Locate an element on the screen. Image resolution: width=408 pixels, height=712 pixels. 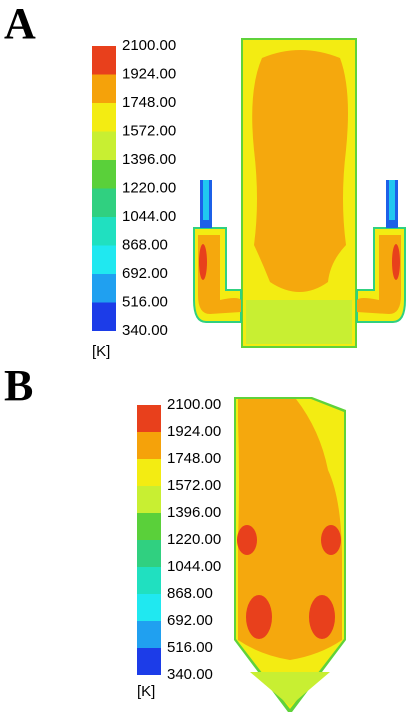
panel-label: B is located at coordinates (18, 385).